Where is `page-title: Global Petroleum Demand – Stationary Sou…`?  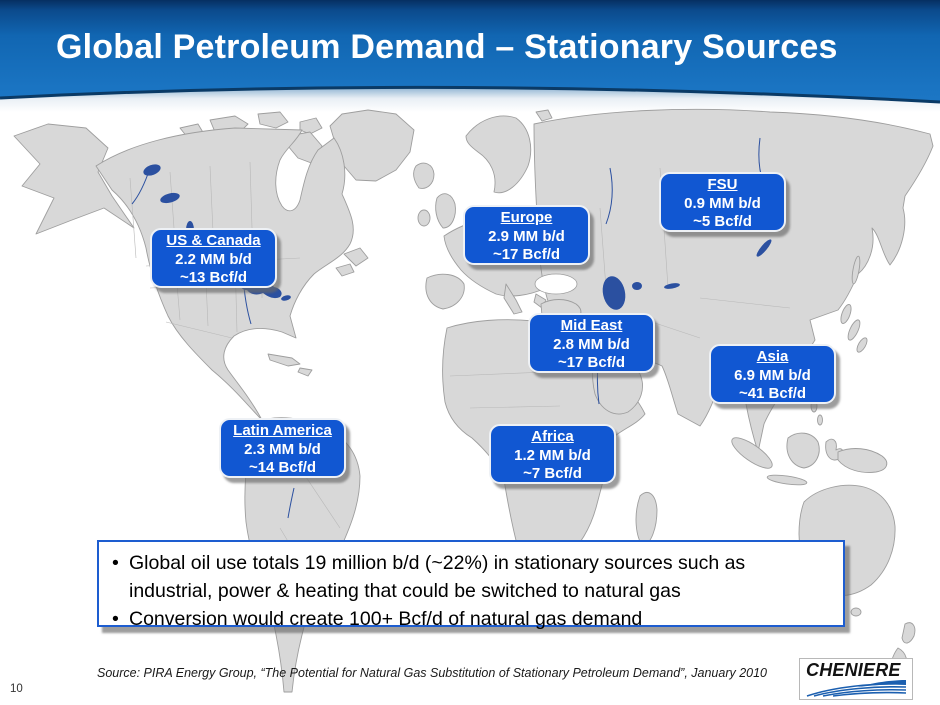
page-title: Global Petroleum Demand – Stationary Sou… is located at coordinates (447, 47).